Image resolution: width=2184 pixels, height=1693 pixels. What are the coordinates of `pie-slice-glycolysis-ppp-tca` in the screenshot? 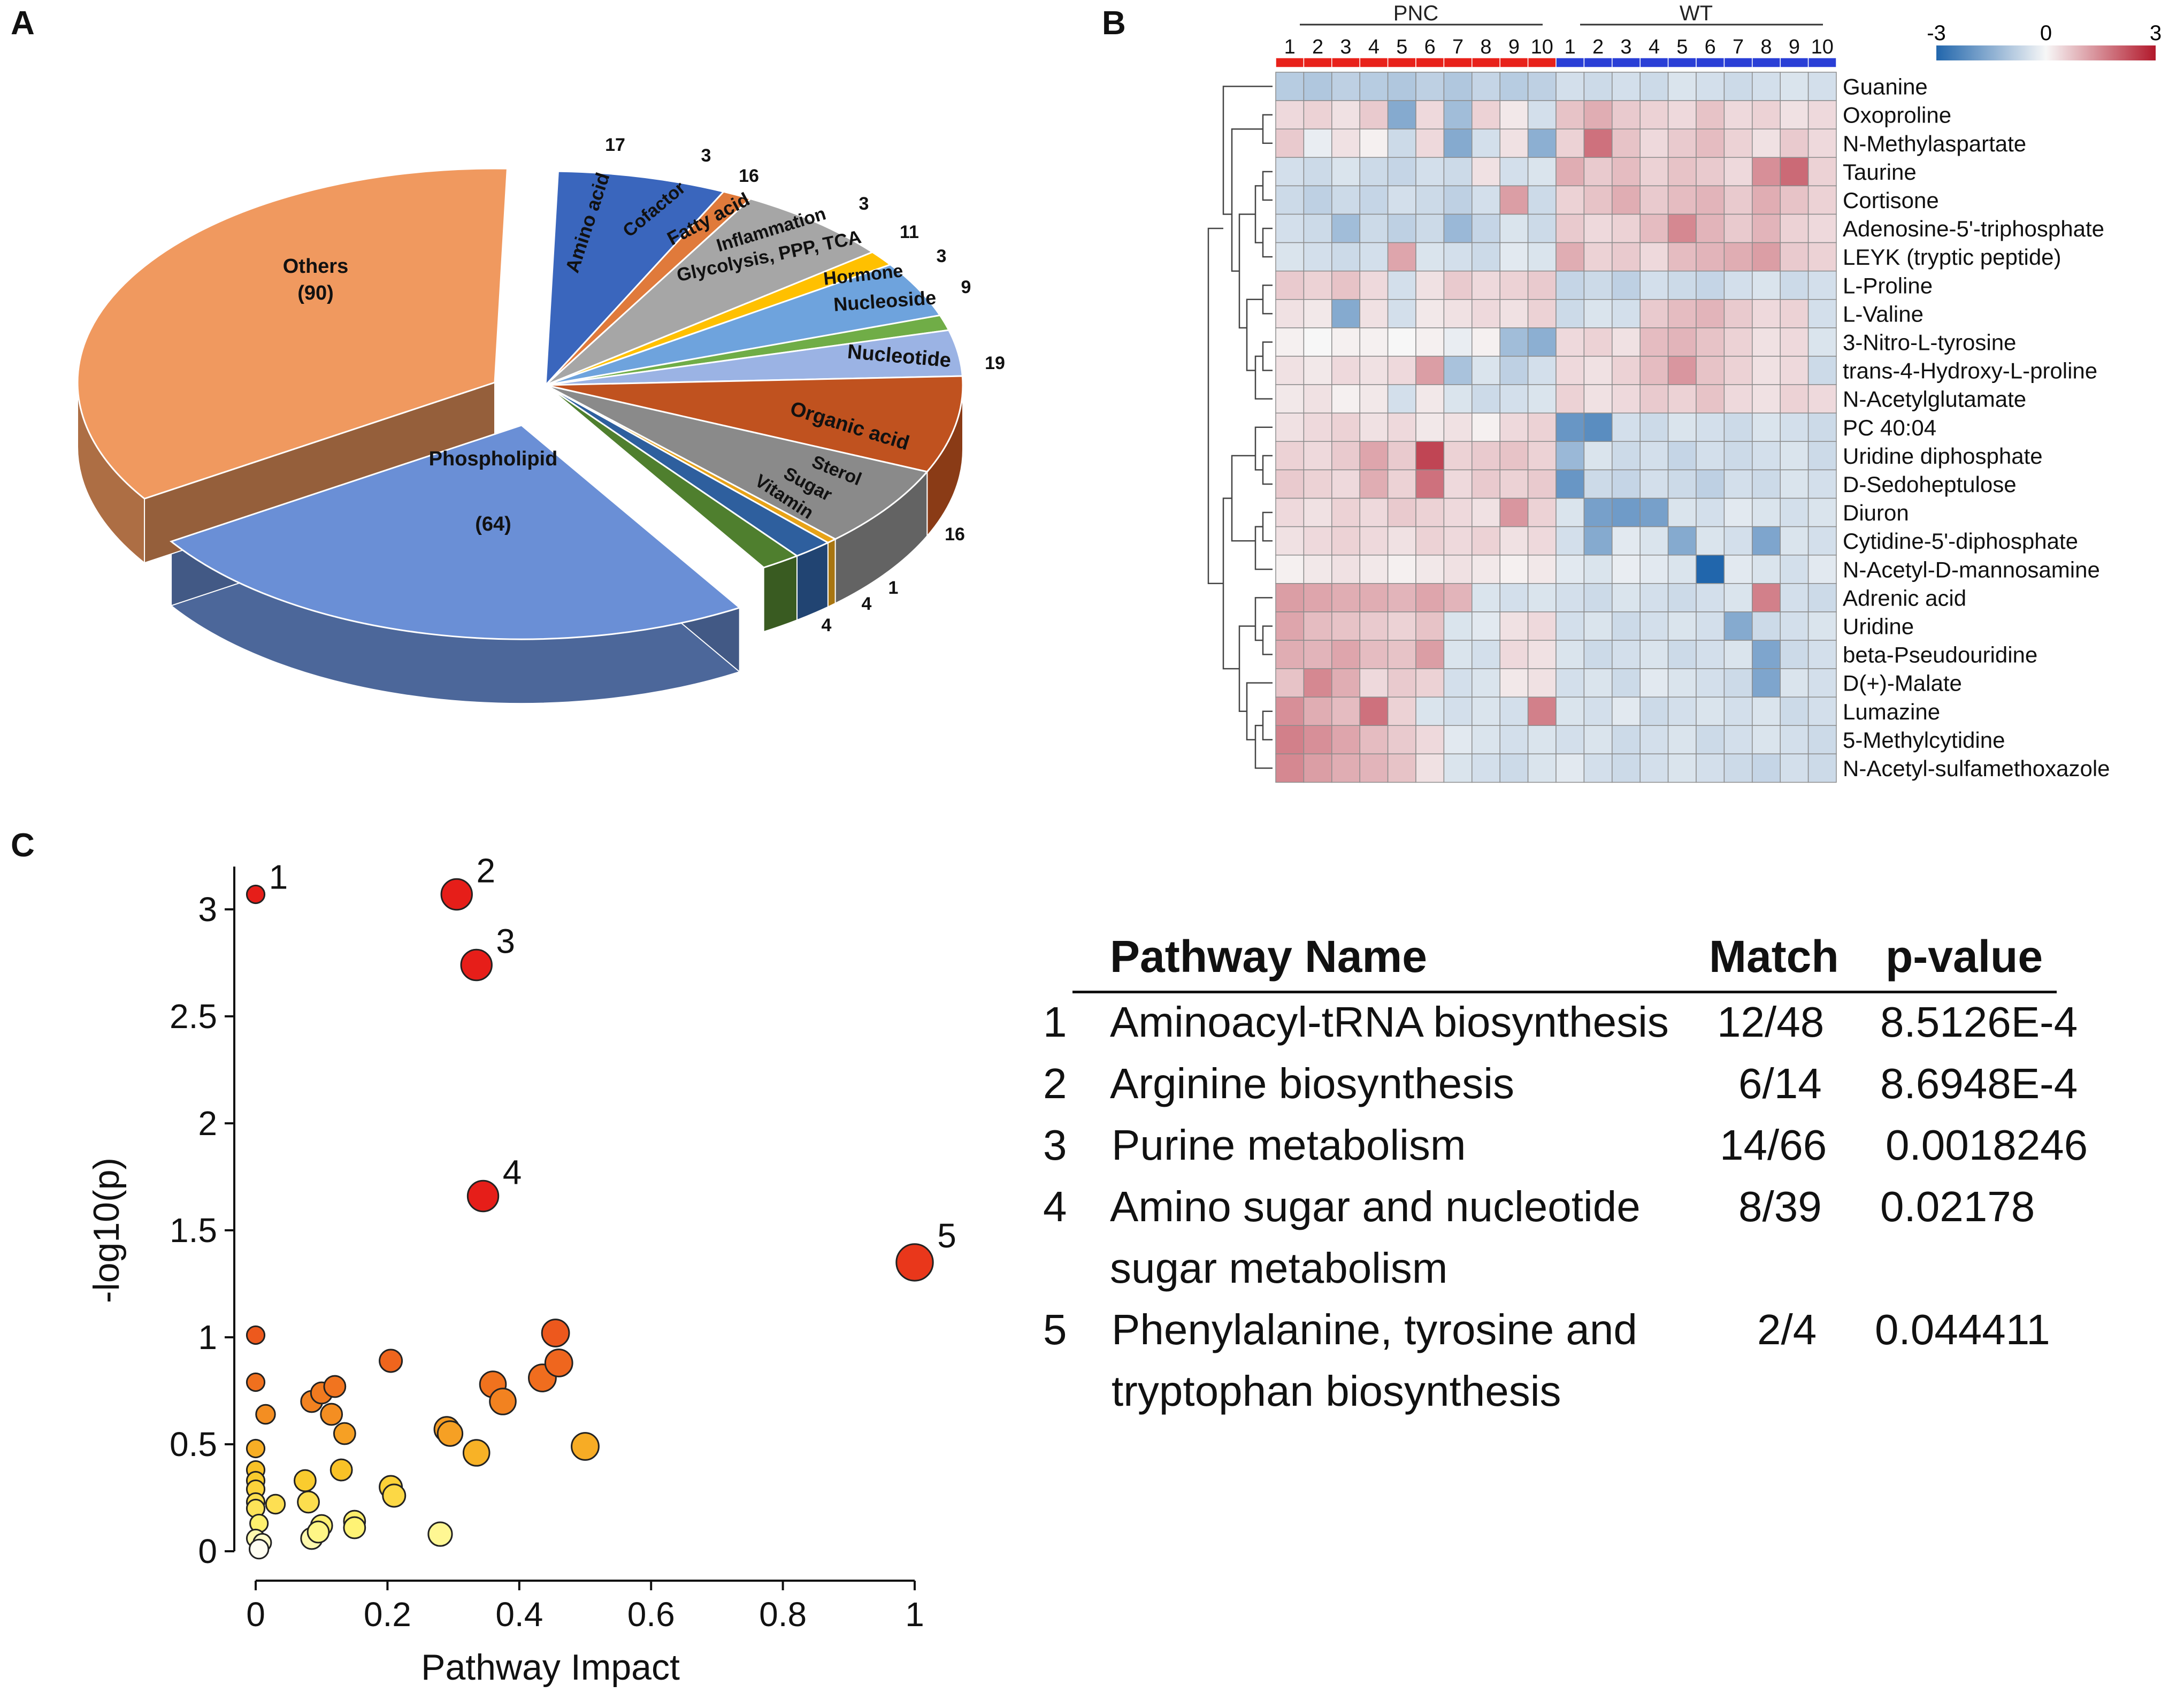 It's located at (743, 325).